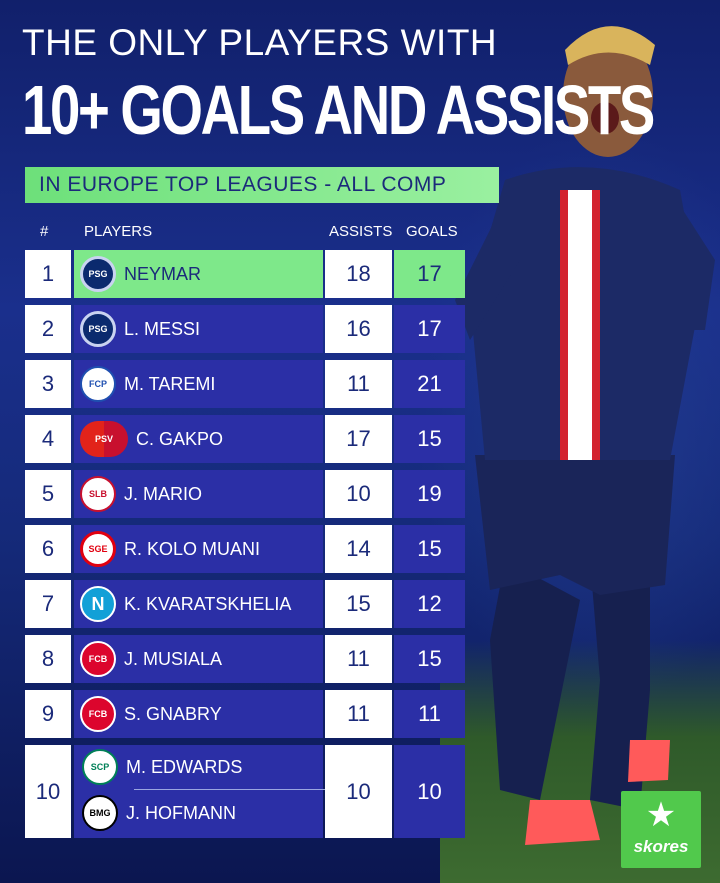 The image size is (720, 883). Describe the element at coordinates (358, 329) in the screenshot. I see `assists-cell: 16` at that location.